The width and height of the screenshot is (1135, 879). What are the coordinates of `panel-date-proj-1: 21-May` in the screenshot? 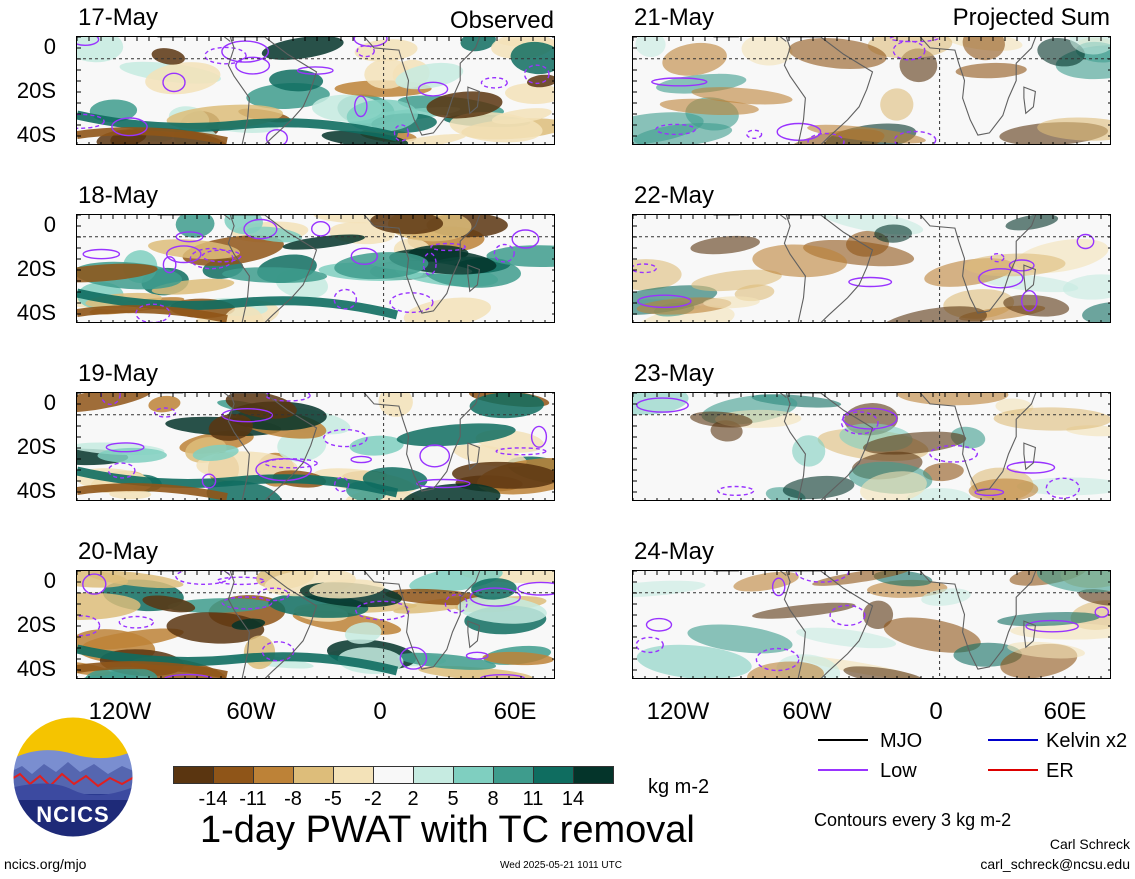 It's located at (674, 17).